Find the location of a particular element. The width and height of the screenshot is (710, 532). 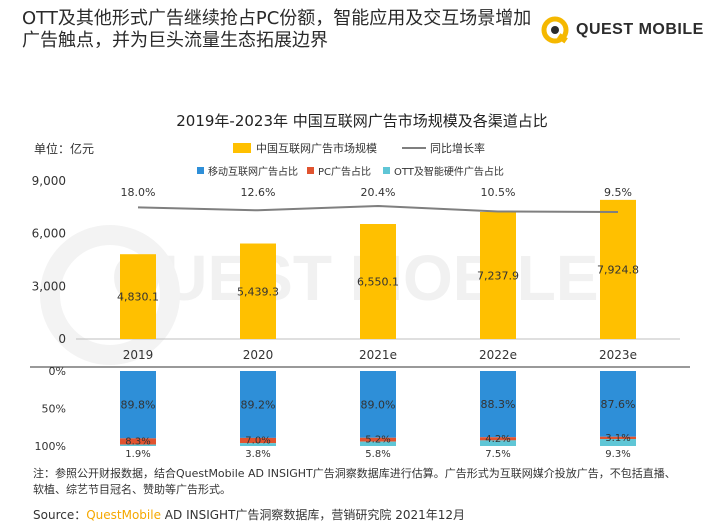

market-size-label: 6,550.1 is located at coordinates (378, 282).